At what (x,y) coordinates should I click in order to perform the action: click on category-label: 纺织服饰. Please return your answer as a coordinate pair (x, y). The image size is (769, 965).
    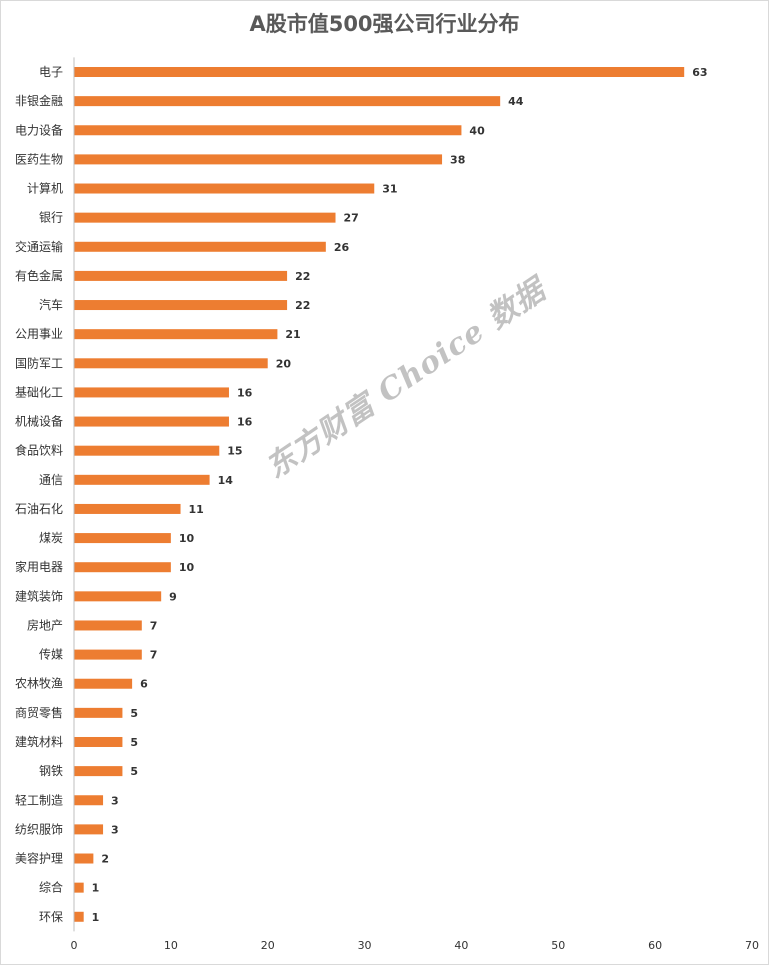
    Looking at the image, I should click on (39, 829).